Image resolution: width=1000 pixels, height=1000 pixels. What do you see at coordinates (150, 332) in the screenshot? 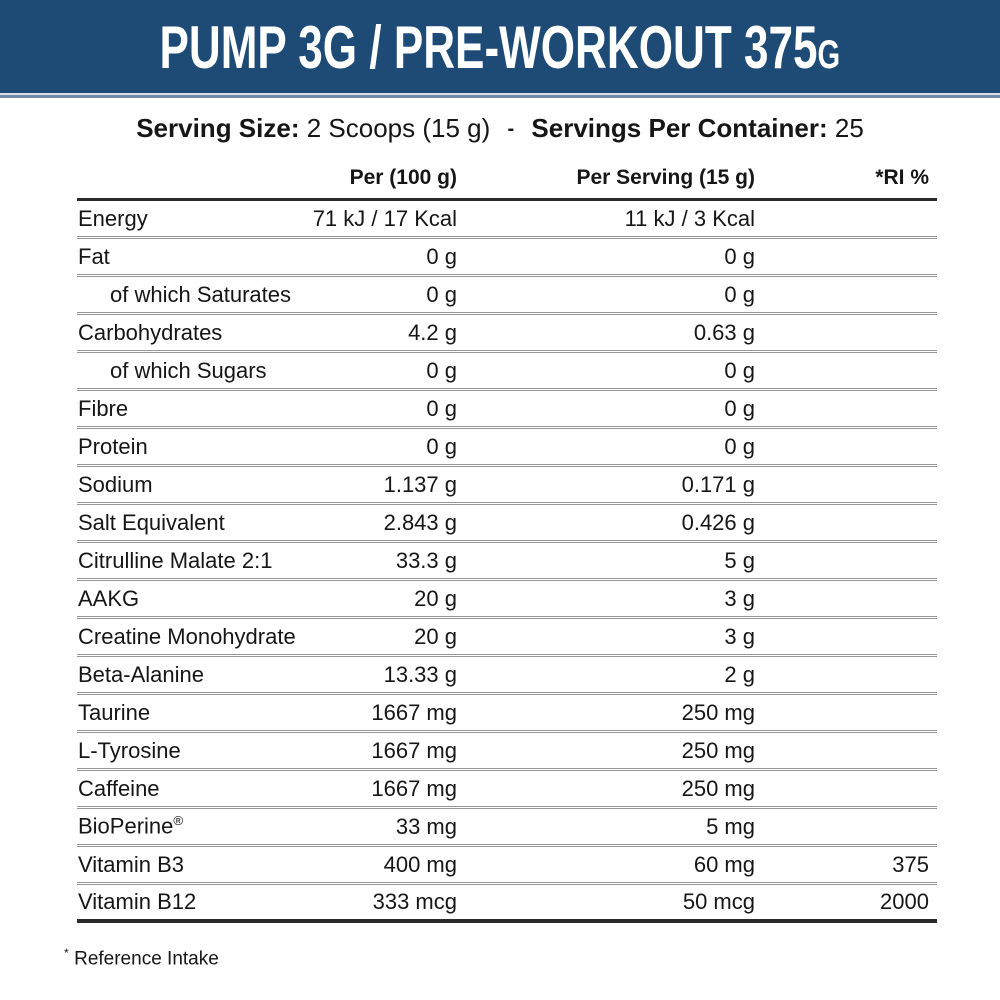
I see `nutrient-name: Carbohydrates` at bounding box center [150, 332].